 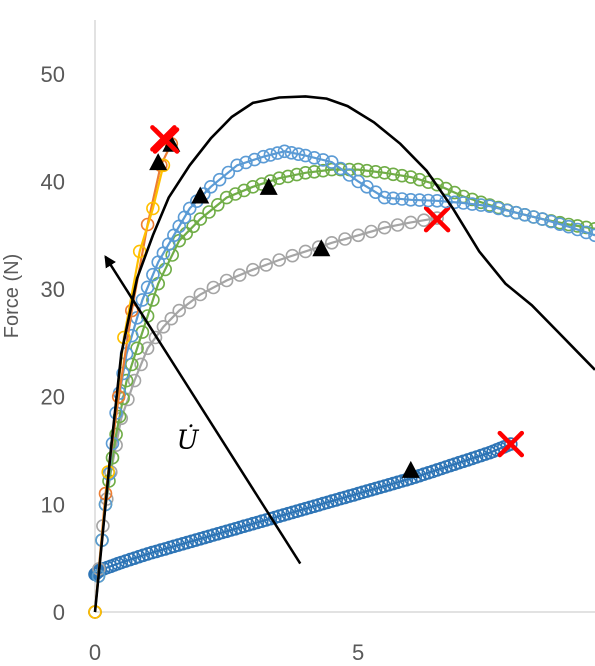 What do you see at coordinates (53, 289) in the screenshot?
I see `y-tick-label: 30` at bounding box center [53, 289].